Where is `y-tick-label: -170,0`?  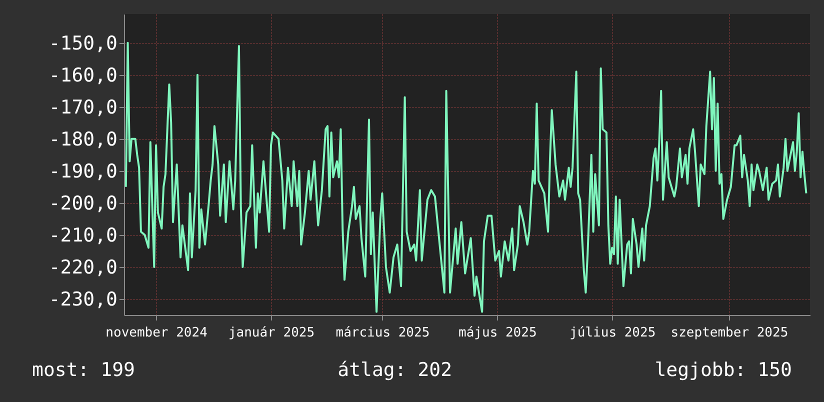
y-tick-label: -170,0 is located at coordinates (83, 107).